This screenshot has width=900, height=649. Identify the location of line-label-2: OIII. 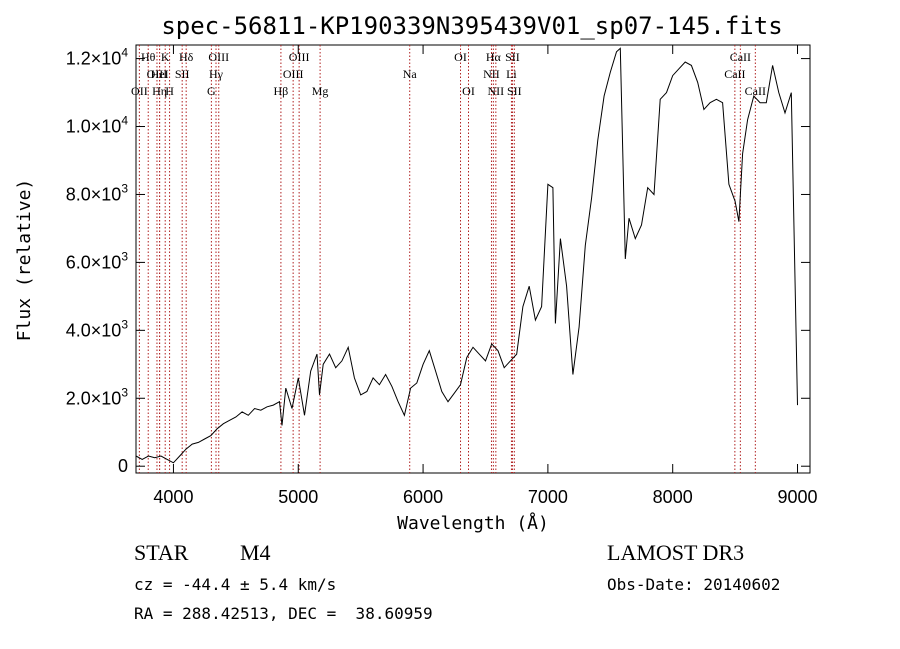
(157, 74).